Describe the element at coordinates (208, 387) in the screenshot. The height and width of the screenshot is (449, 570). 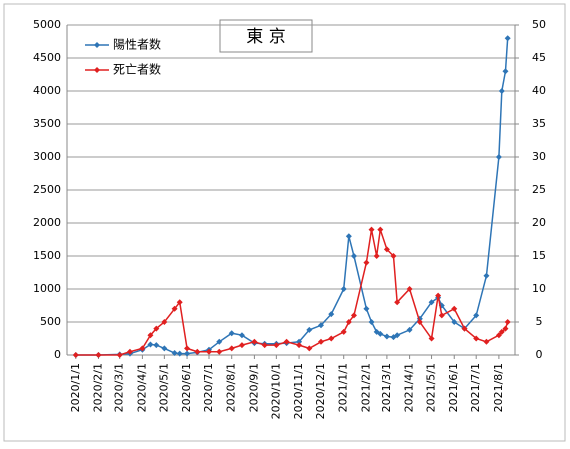
I see `x-tick-label: 2020/7/1` at that location.